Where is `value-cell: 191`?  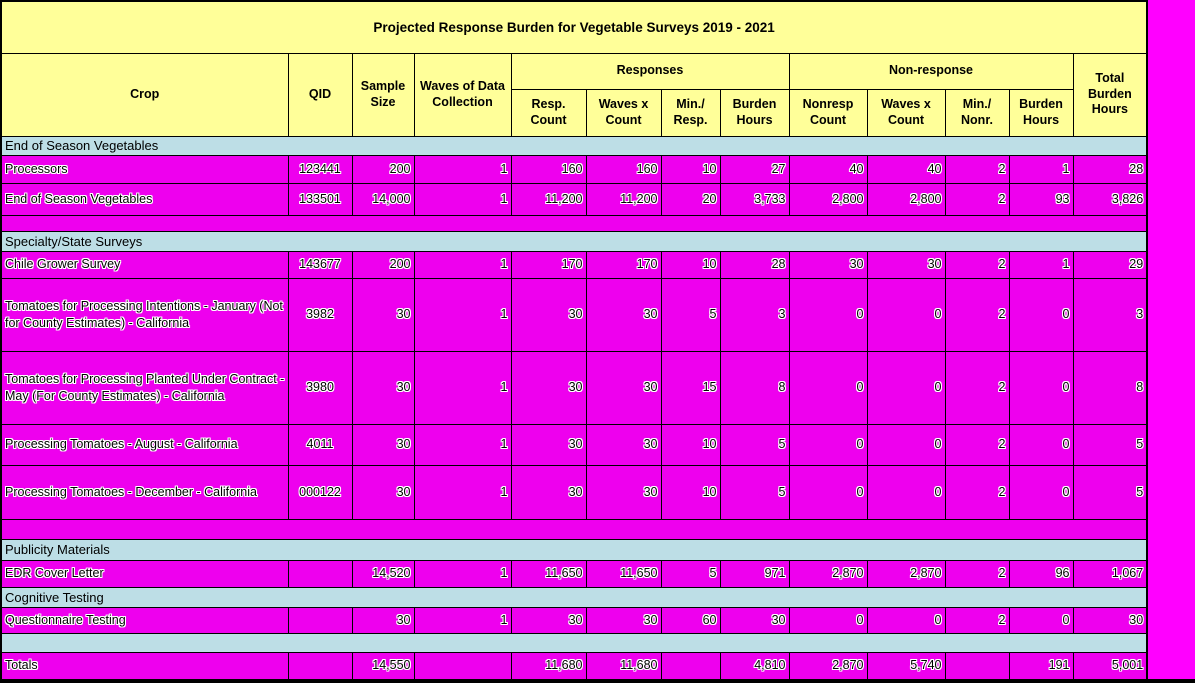
value-cell: 191 is located at coordinates (1041, 666).